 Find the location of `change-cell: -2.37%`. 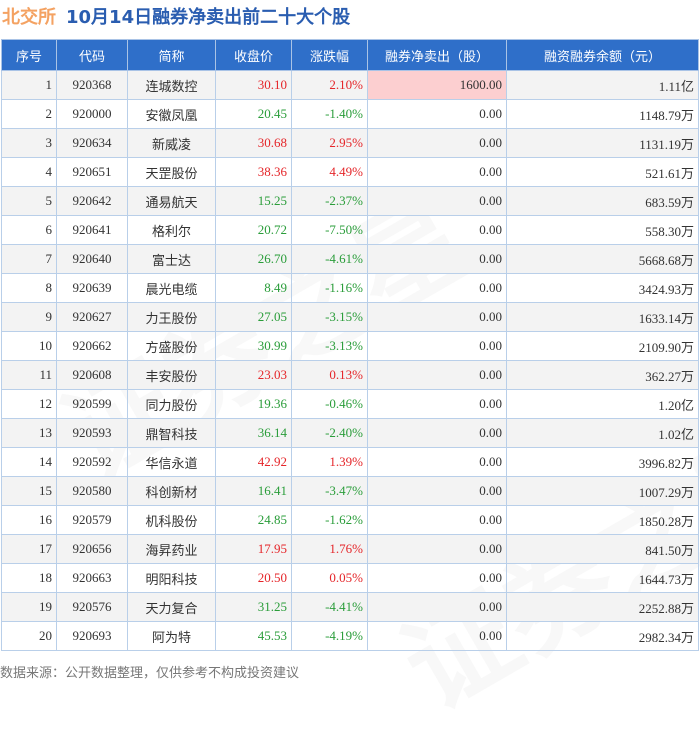

change-cell: -2.37% is located at coordinates (329, 201).